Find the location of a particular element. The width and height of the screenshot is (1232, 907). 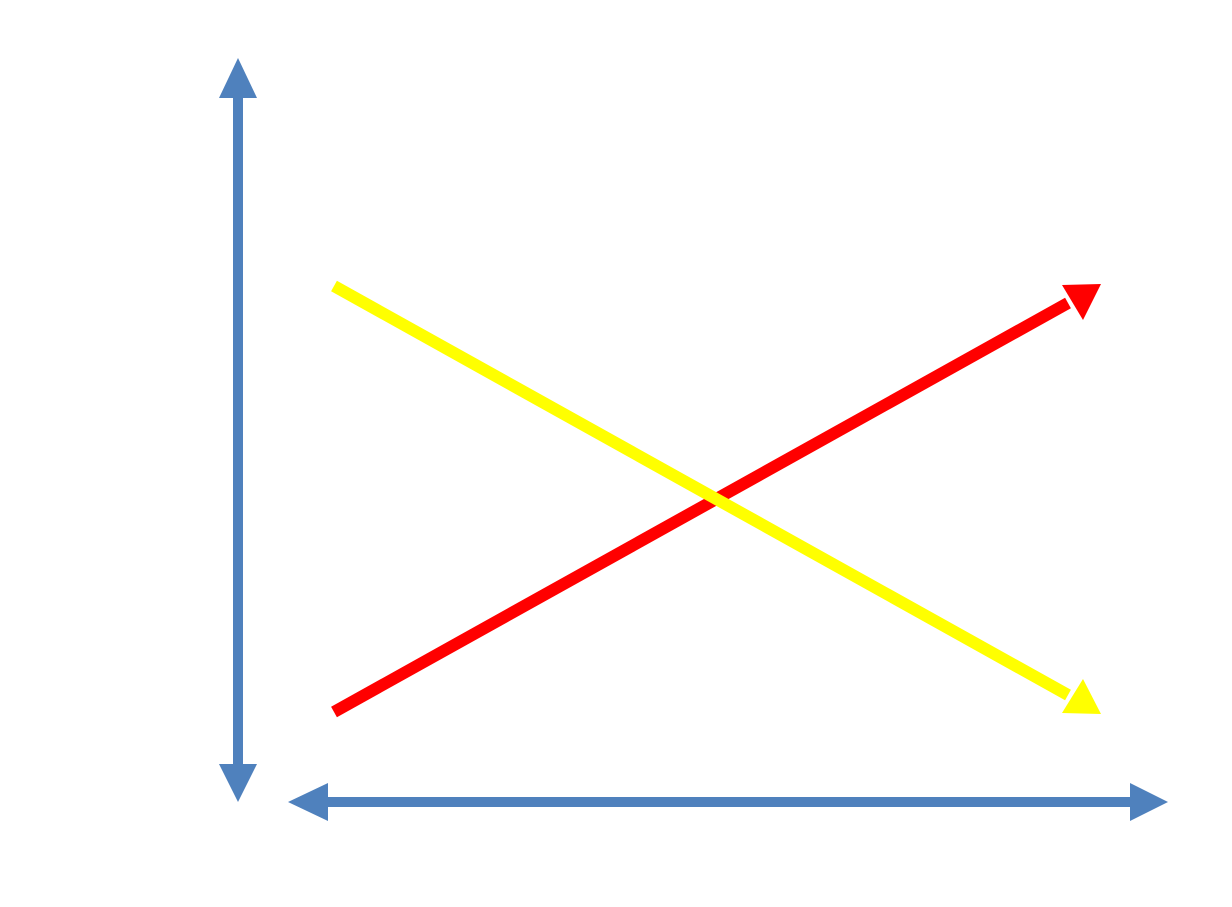

vertical-axis-top-arrowhead is located at coordinates (238, 78).